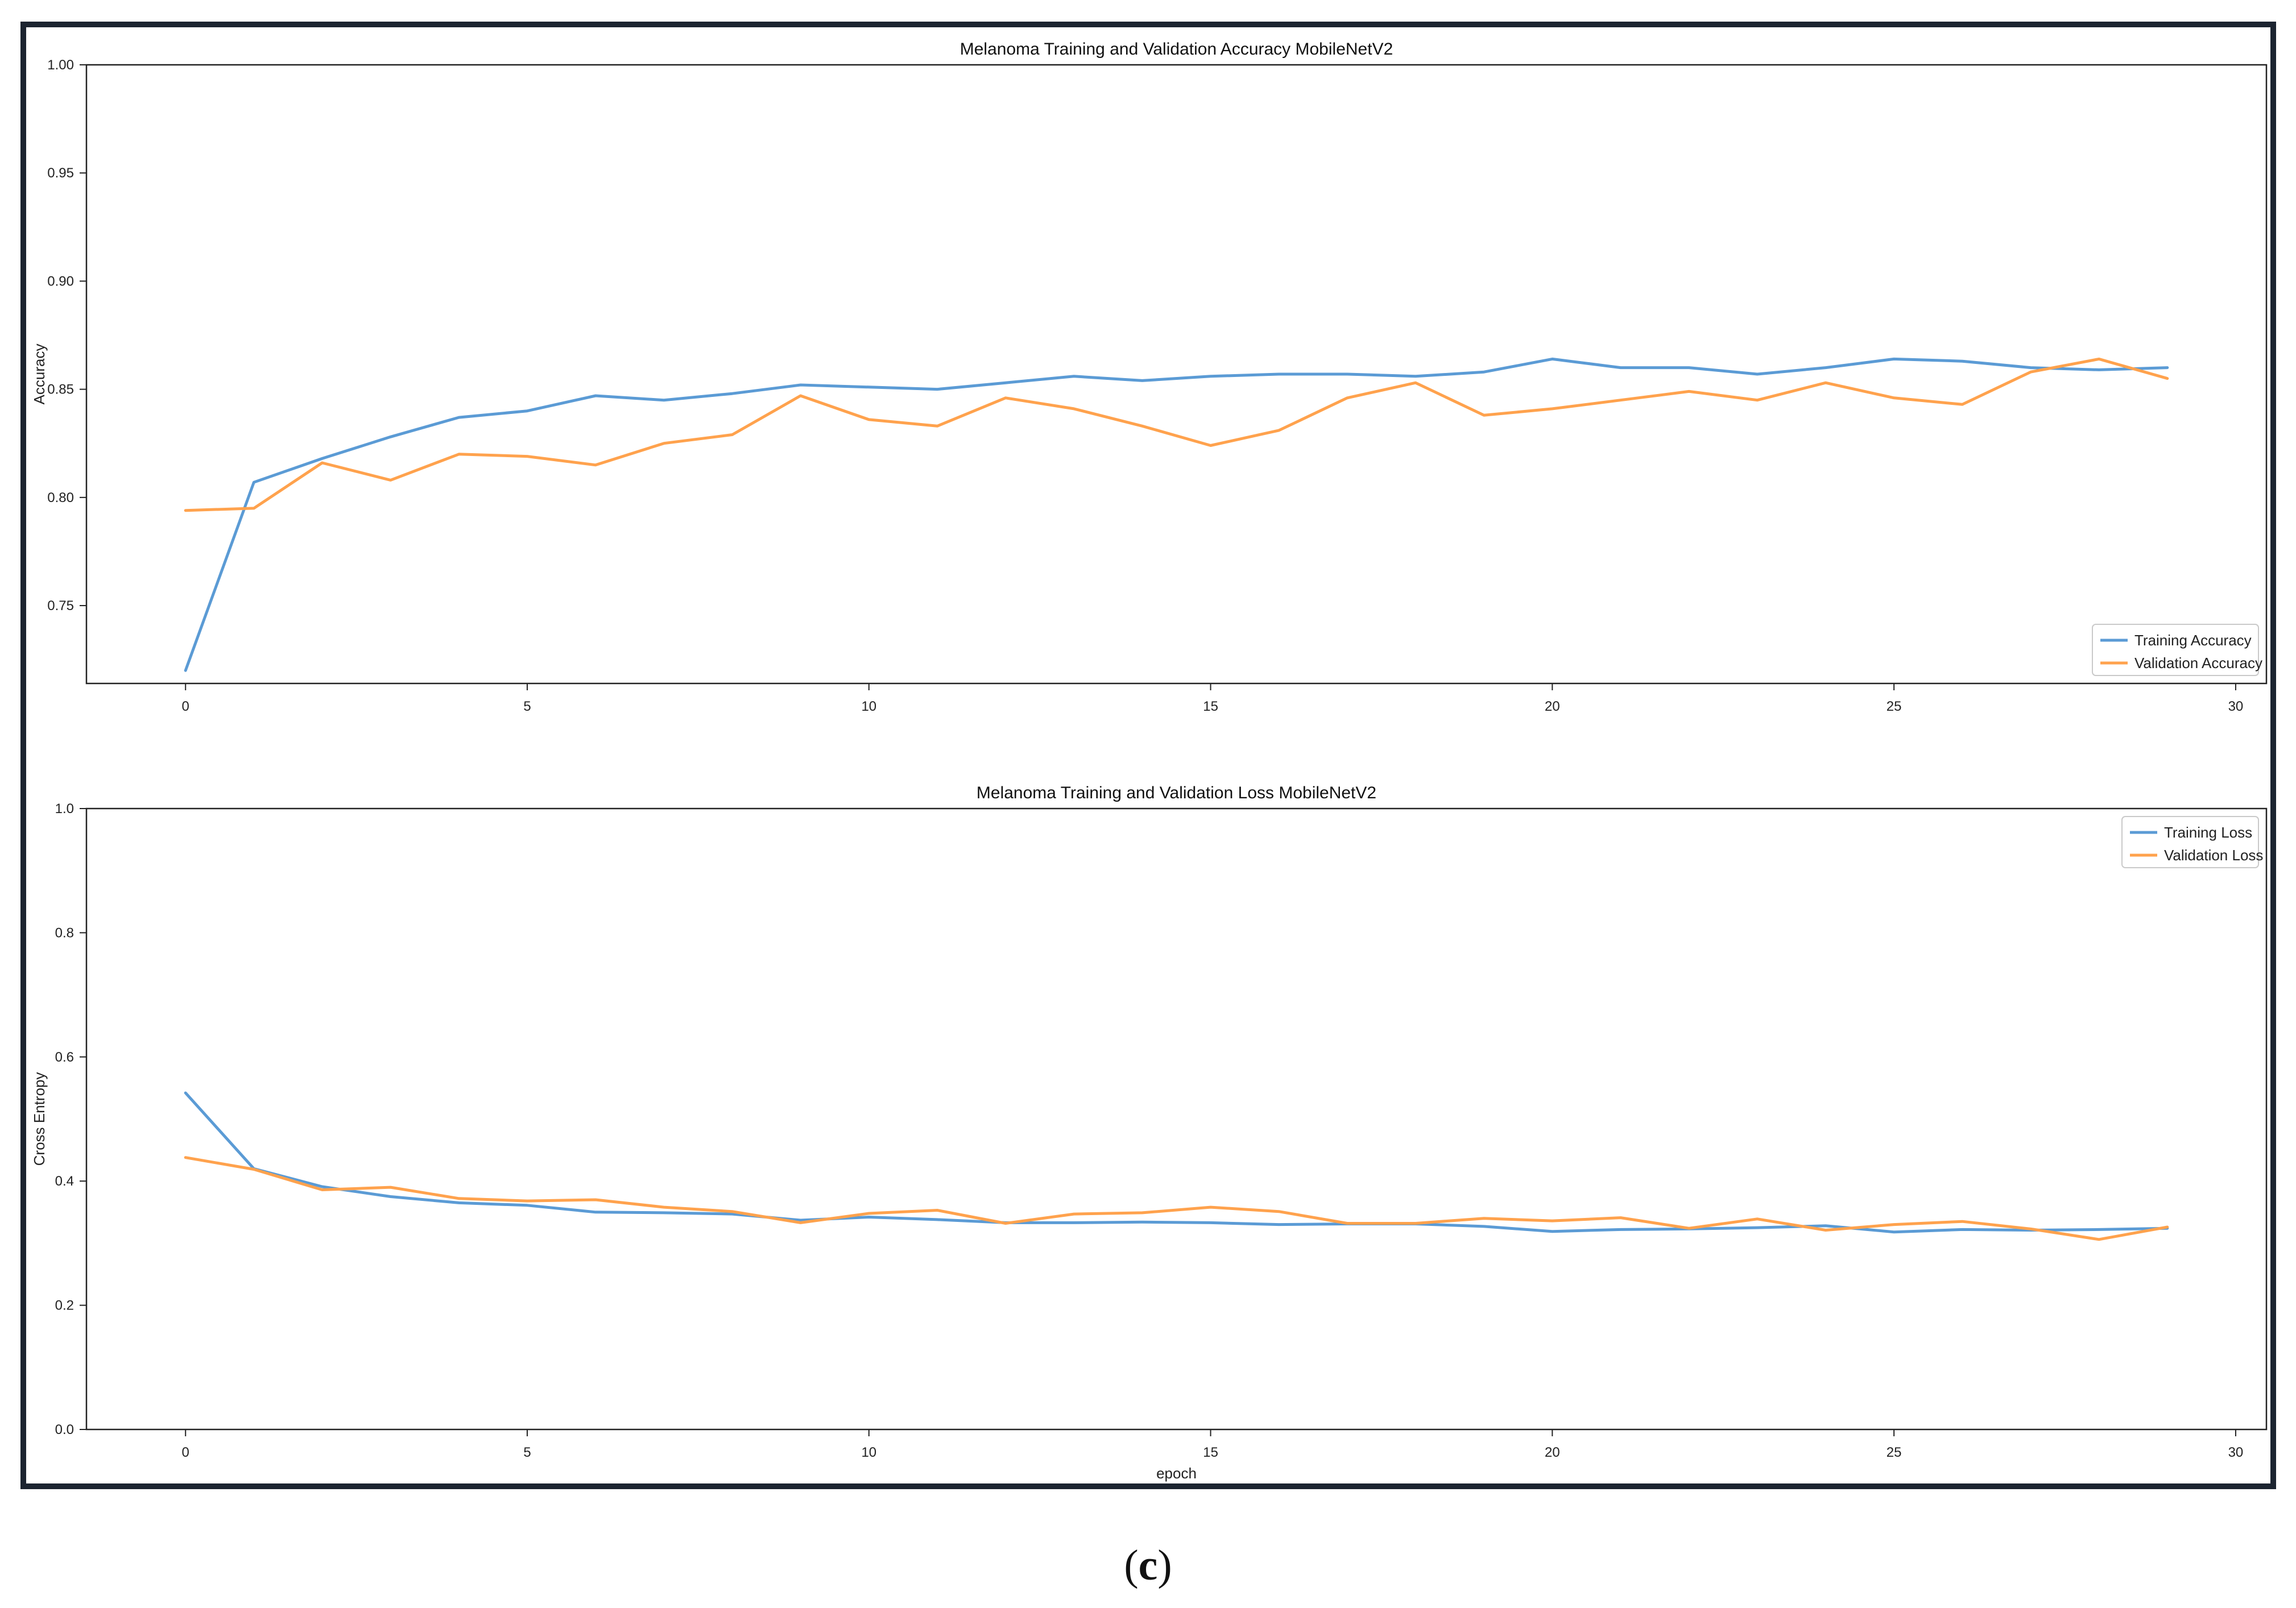 This screenshot has width=2296, height=1608. Describe the element at coordinates (1176, 434) in the screenshot. I see `accuracy-series-line-validation` at that location.